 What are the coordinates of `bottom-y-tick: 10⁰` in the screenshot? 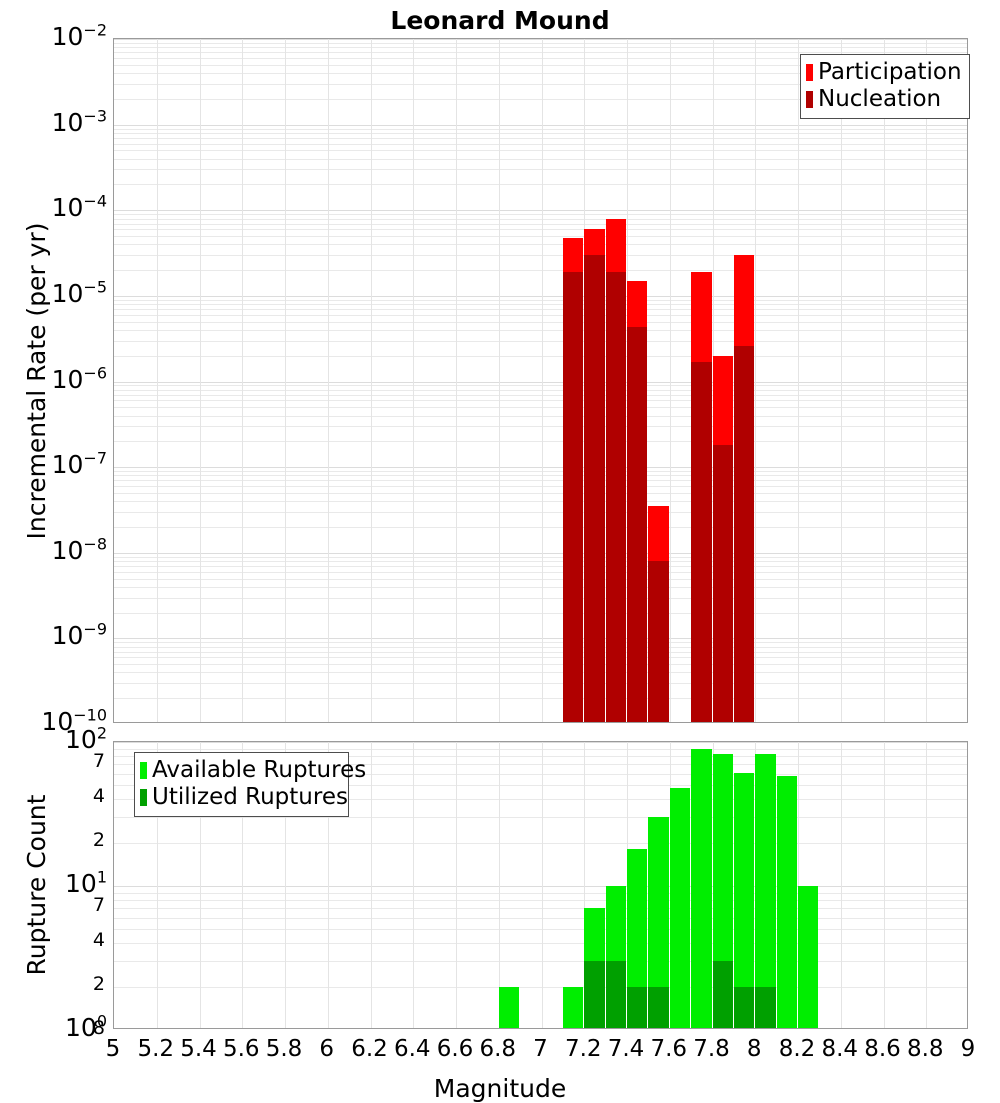 It's located at (86, 1026).